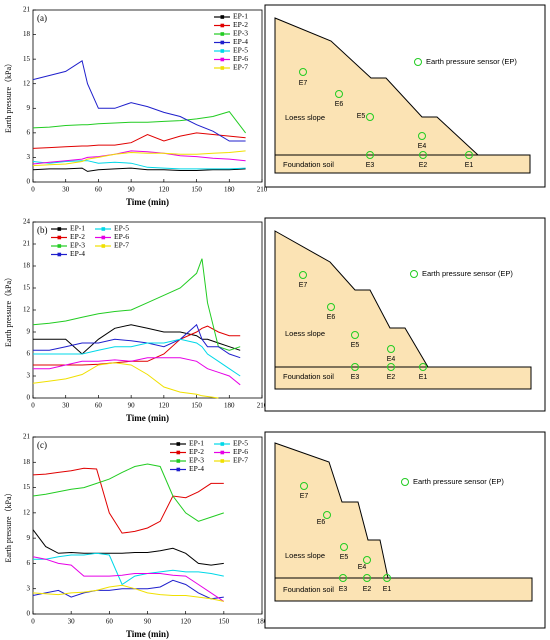  What do you see at coordinates (77, 253) in the screenshot?
I see `legend-label: EP-4` at bounding box center [77, 253].